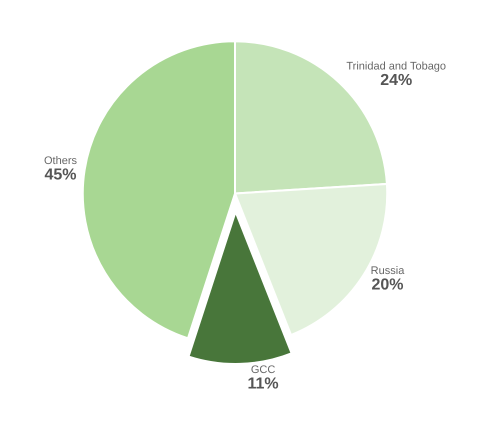 This screenshot has width=503, height=434. I want to click on data-label: 24%, so click(396, 81).